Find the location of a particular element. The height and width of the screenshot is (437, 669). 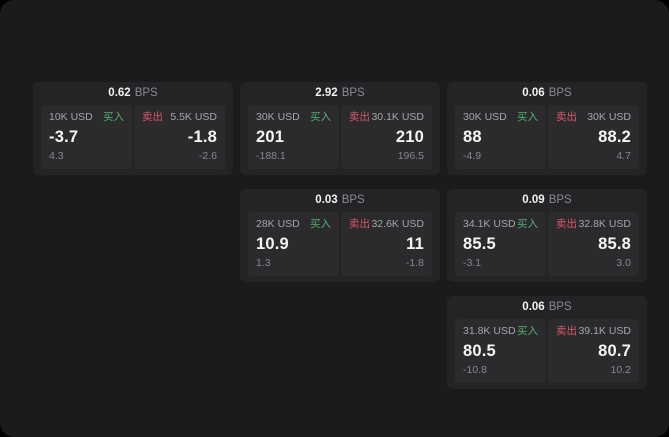

buy-quote-top: 28K USD 买入 is located at coordinates (293, 224).